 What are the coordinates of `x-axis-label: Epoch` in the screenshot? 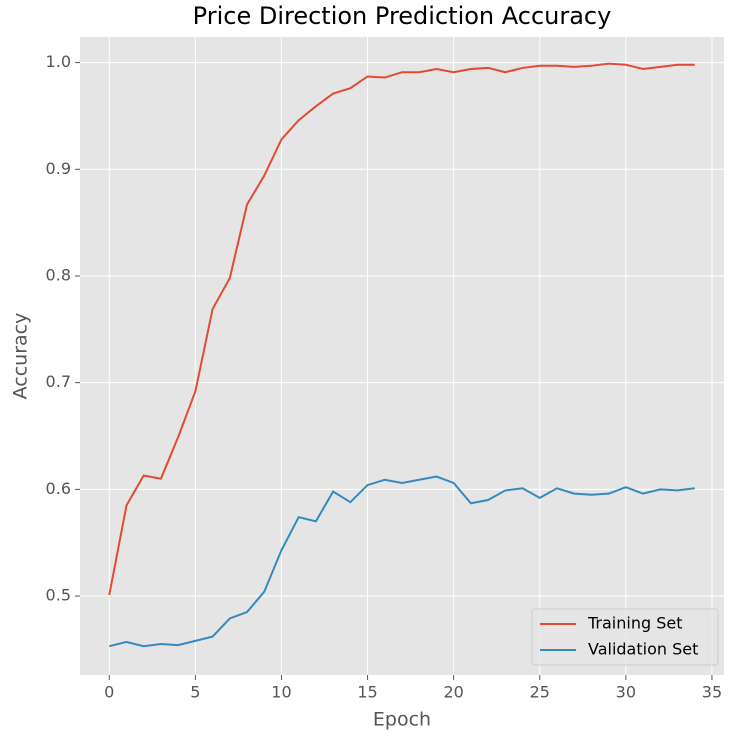 It's located at (402, 720).